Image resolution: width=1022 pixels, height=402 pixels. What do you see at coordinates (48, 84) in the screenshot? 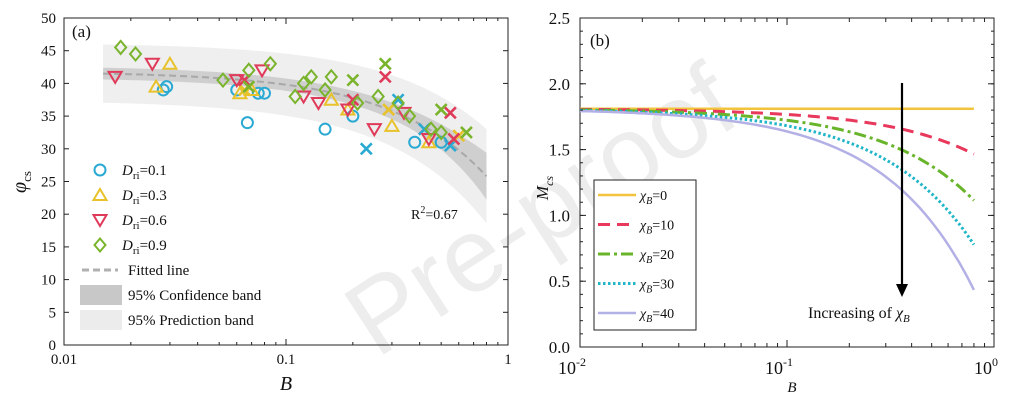
I see `y-tick-label: 40` at bounding box center [48, 84].